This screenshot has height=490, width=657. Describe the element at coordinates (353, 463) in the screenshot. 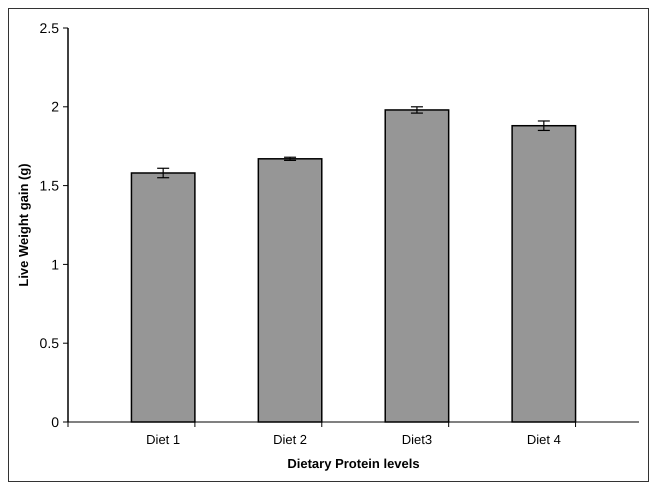

I see `x-axis-title: Dietary Protein levels` at that location.